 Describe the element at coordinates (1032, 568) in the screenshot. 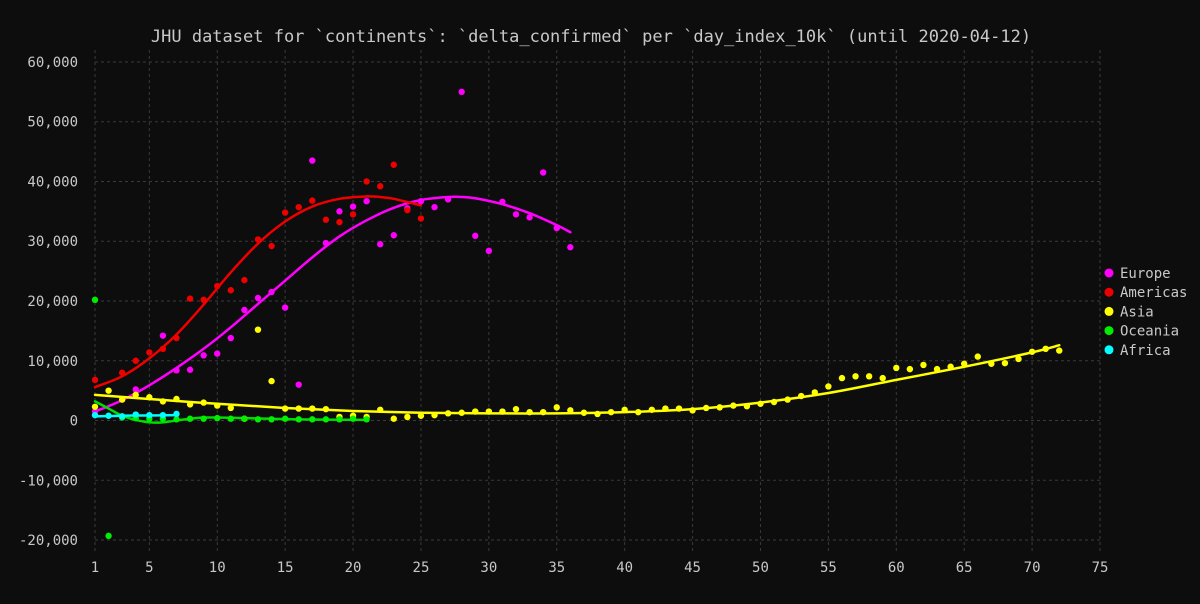

I see `x-tick-label: 70` at that location.